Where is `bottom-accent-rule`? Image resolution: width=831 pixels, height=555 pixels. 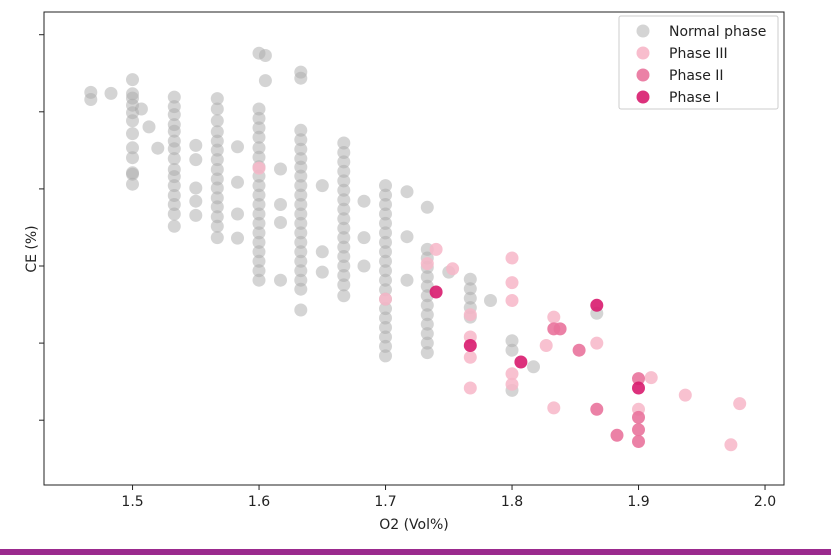
bottom-accent-rule is located at coordinates (415, 552).